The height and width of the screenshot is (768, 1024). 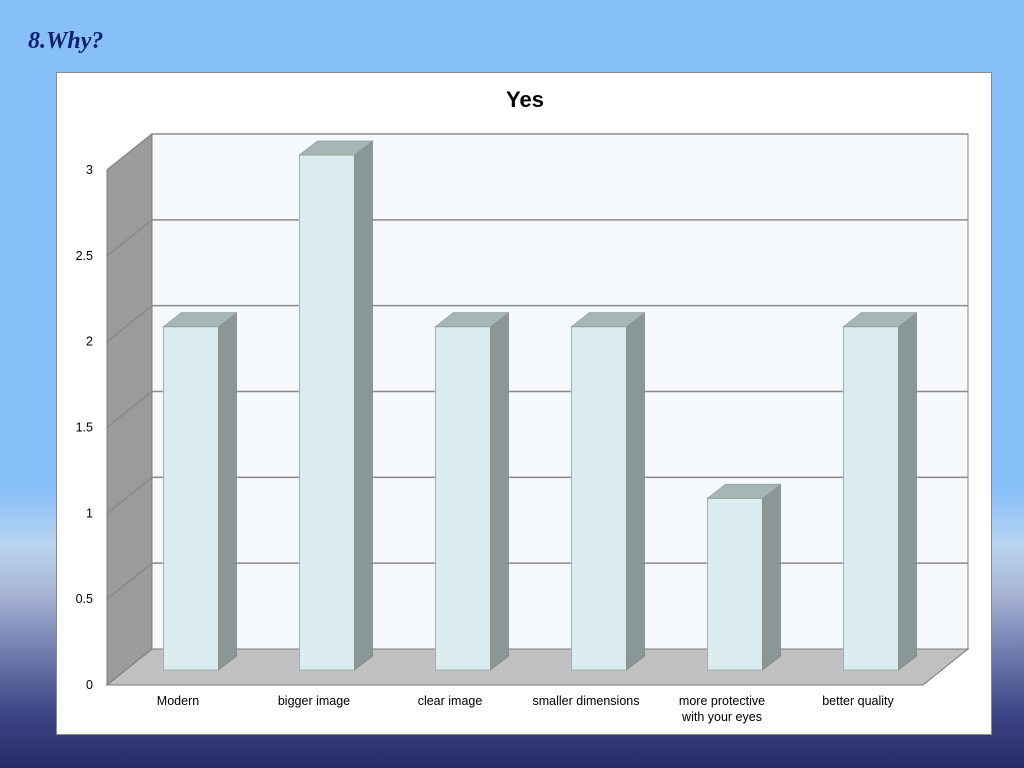 I want to click on x-tick-label-line: Modern, so click(x=178, y=701).